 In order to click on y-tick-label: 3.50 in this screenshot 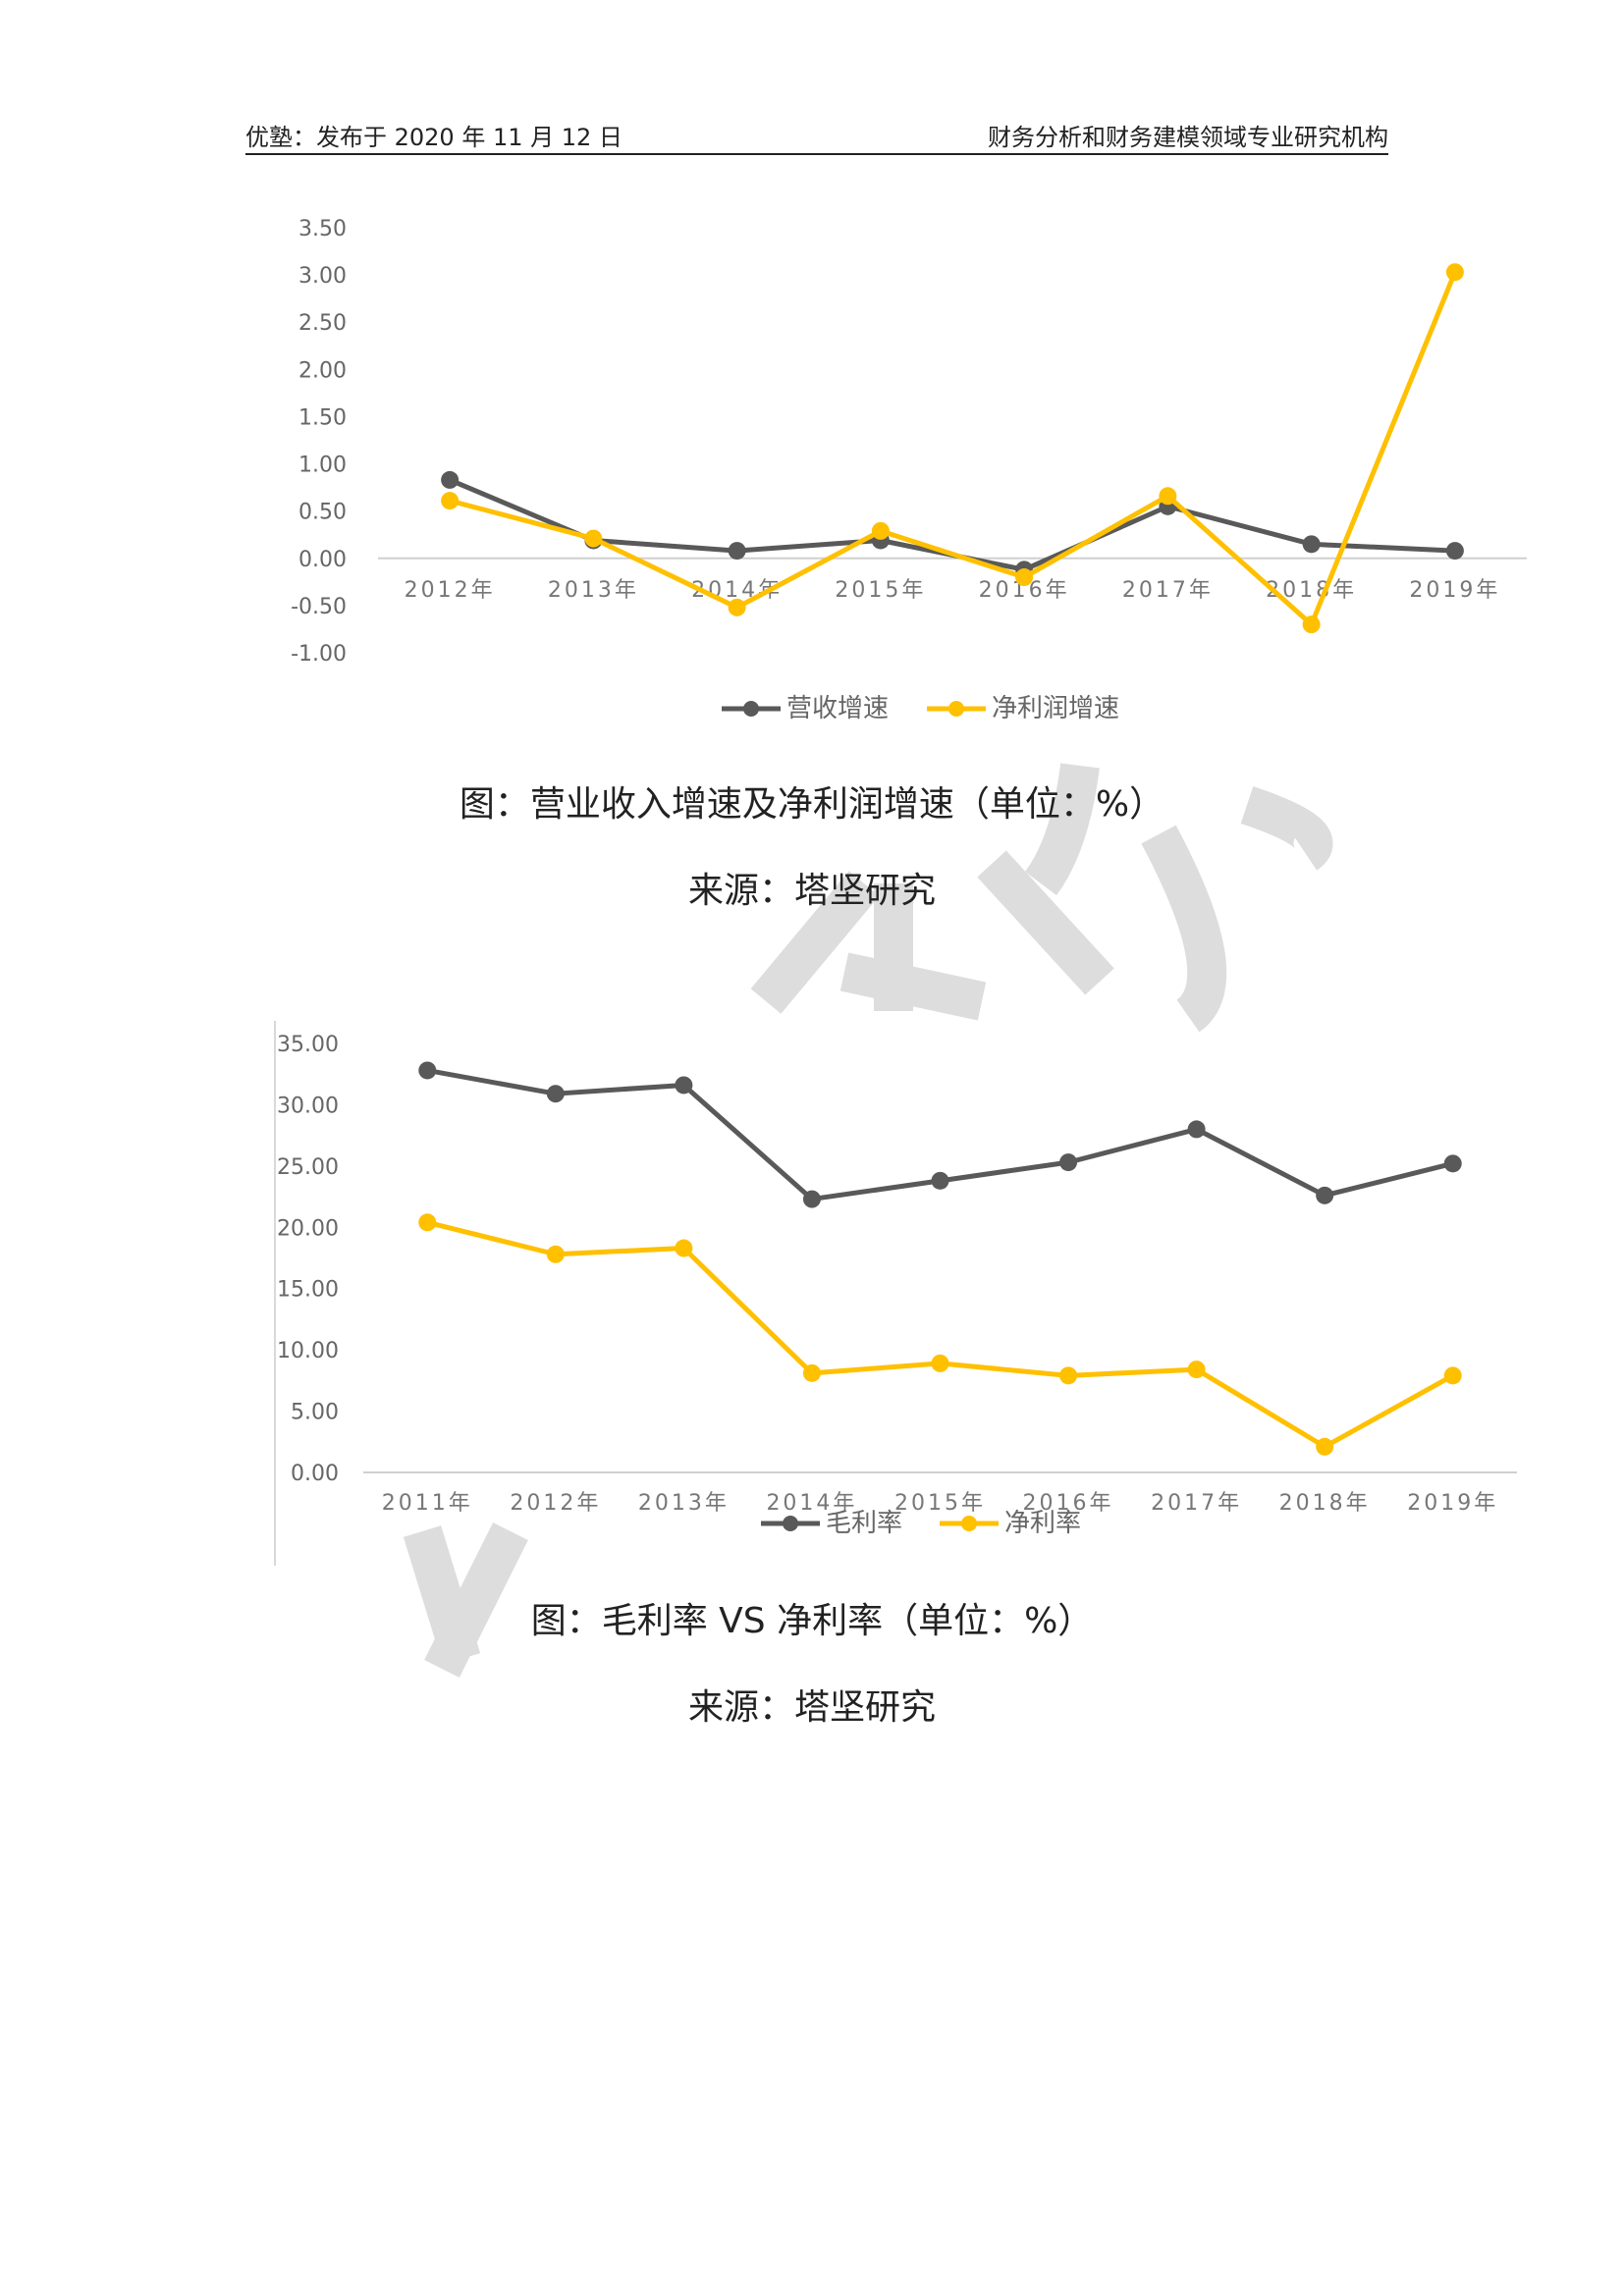, I will do `click(322, 229)`.